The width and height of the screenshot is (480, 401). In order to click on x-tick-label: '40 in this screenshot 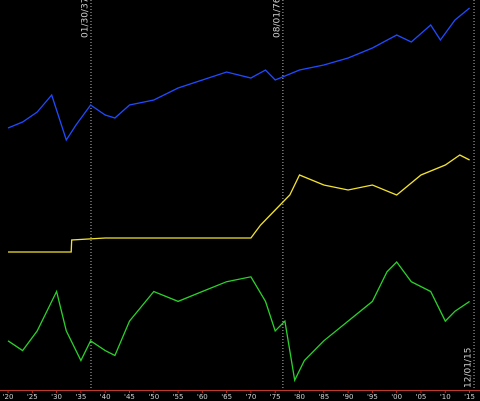, I will do `click(105, 397)`.